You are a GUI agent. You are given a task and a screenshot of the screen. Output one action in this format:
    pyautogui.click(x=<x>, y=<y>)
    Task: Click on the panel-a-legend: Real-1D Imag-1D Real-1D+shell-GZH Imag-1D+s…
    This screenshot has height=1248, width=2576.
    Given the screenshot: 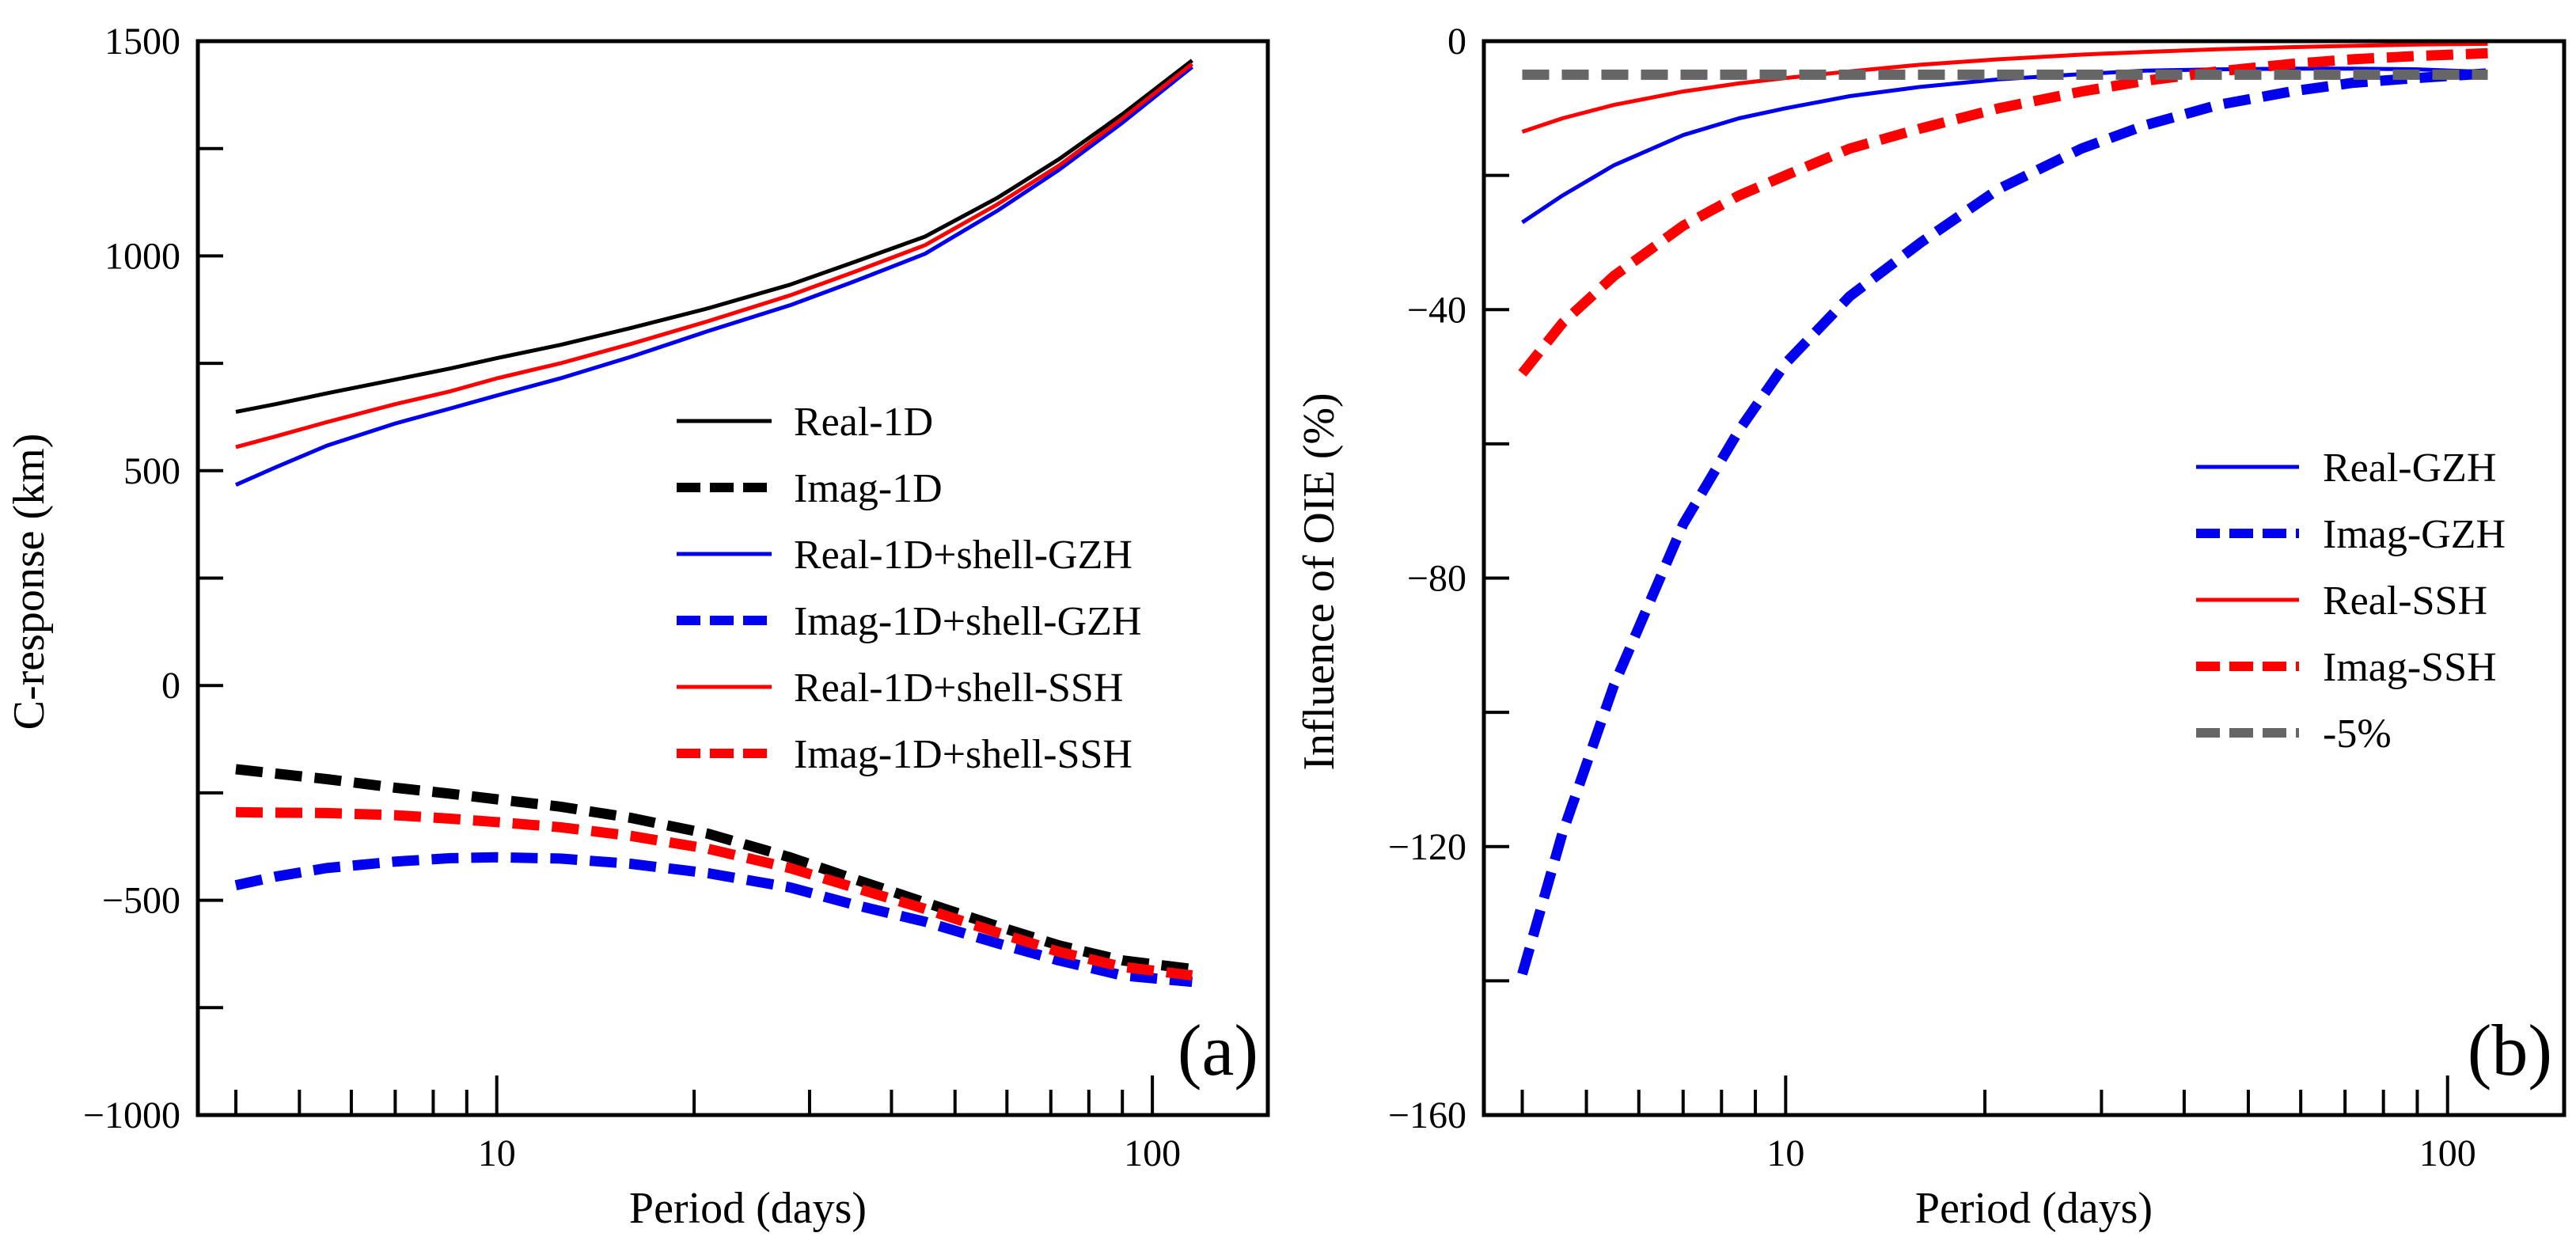 What is the action you would take?
    pyautogui.click(x=909, y=588)
    